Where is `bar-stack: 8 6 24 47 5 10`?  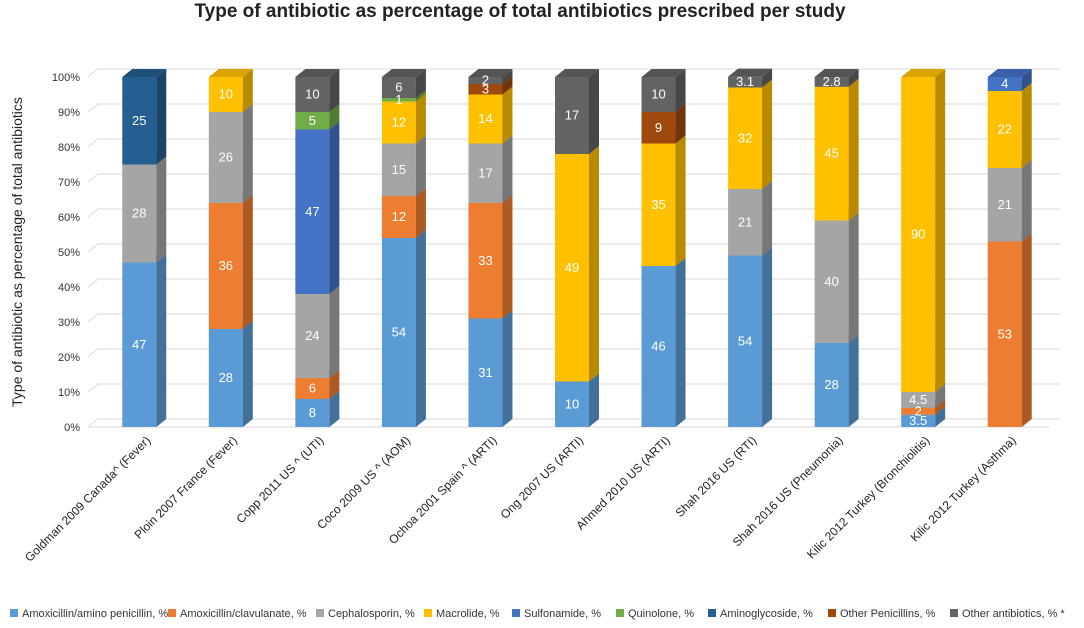 bar-stack: 8 6 24 47 5 10 is located at coordinates (317, 248).